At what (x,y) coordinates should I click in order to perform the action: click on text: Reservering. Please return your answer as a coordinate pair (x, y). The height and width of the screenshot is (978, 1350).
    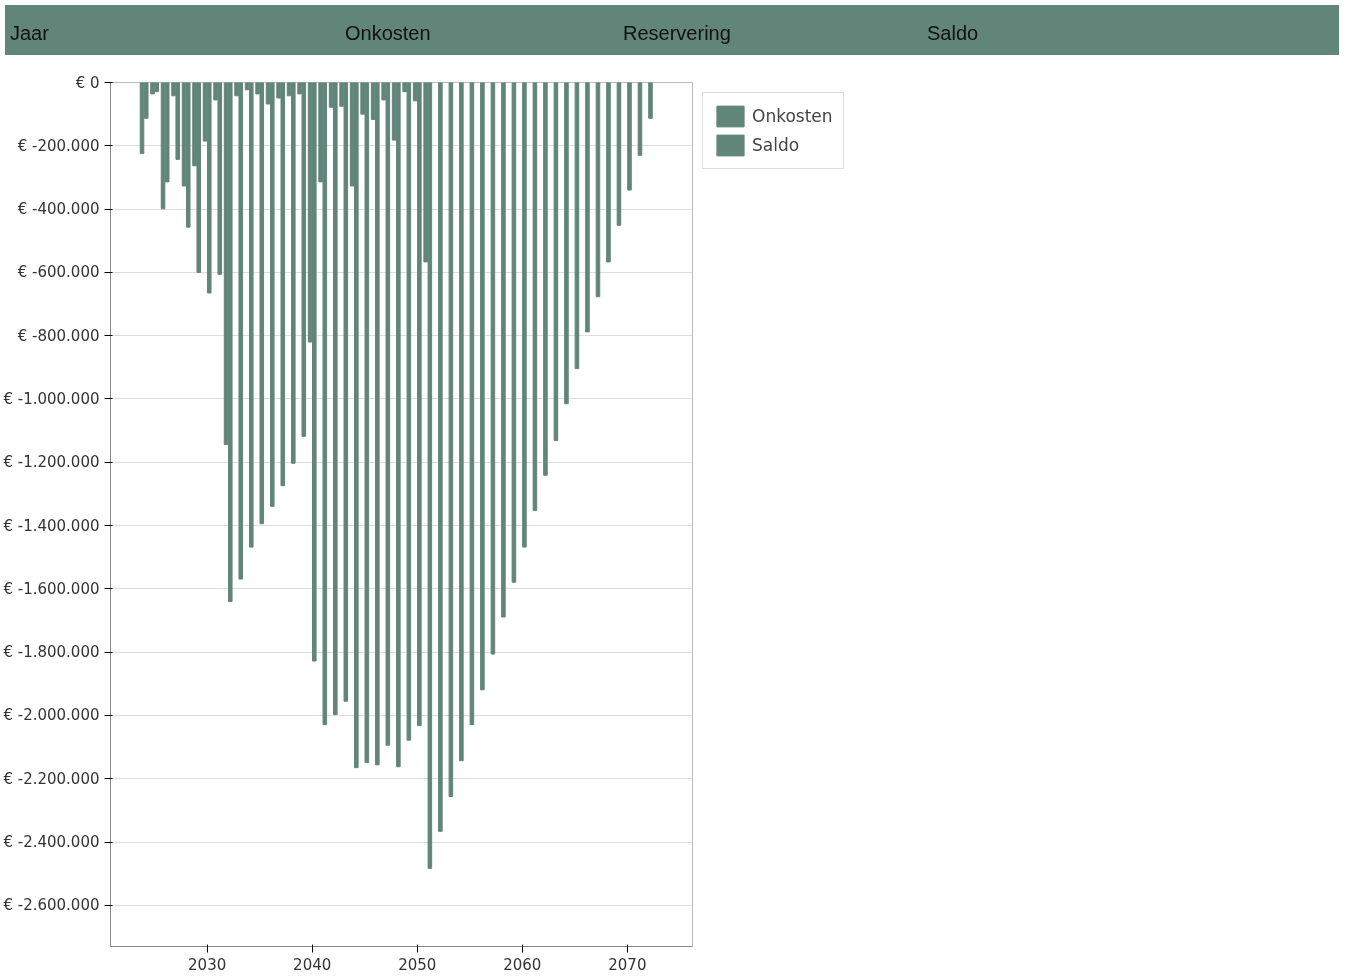
    Looking at the image, I should click on (677, 33).